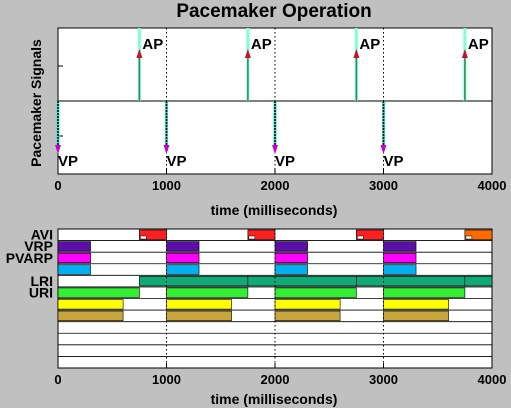 The width and height of the screenshot is (511, 408). What do you see at coordinates (41, 293) in the screenshot?
I see `row-label: URI` at bounding box center [41, 293].